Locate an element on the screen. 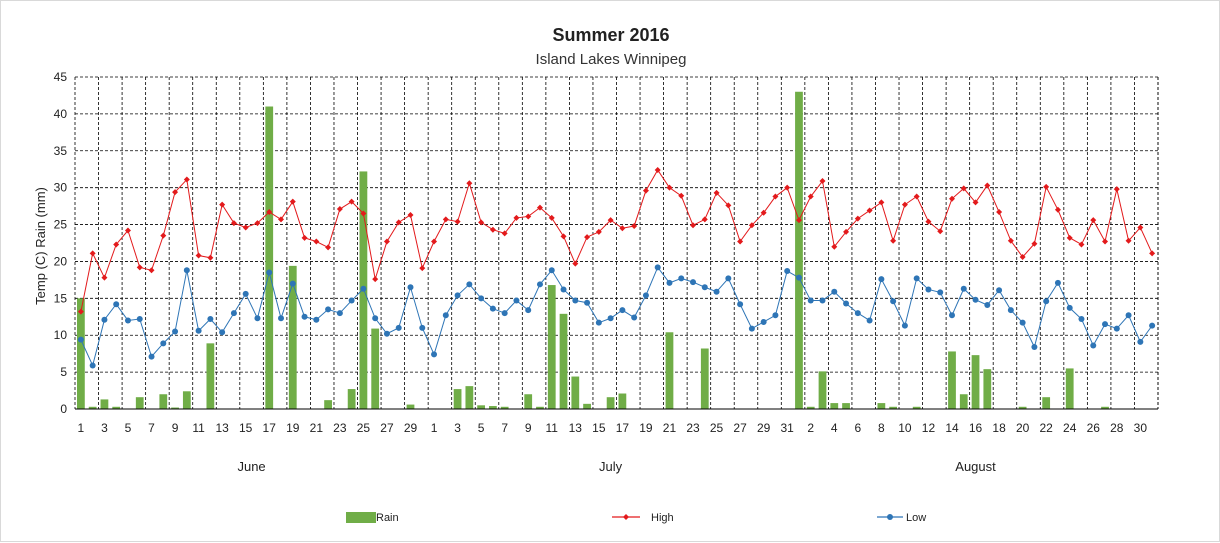 The image size is (1220, 543). x-tick-label: 6 is located at coordinates (857, 428).